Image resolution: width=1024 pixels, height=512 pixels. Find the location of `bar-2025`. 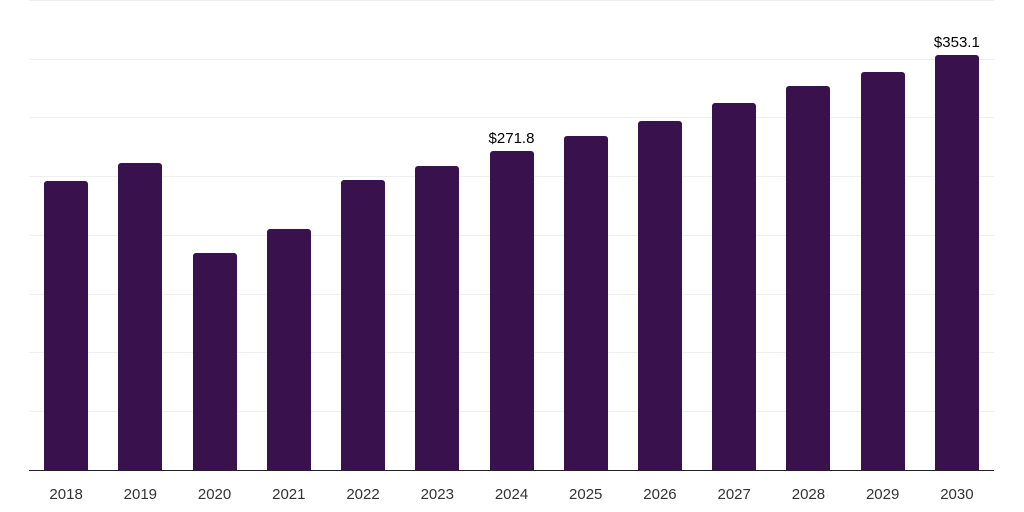

bar-2025 is located at coordinates (585, 302).